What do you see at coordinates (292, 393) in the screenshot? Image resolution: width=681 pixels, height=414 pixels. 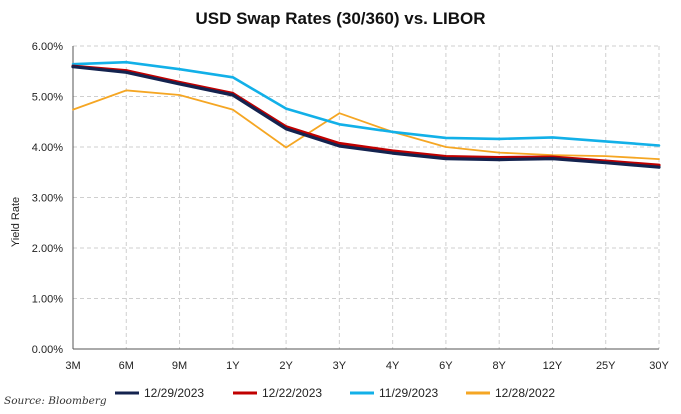 I see `legend-label: 12/22/2023` at bounding box center [292, 393].